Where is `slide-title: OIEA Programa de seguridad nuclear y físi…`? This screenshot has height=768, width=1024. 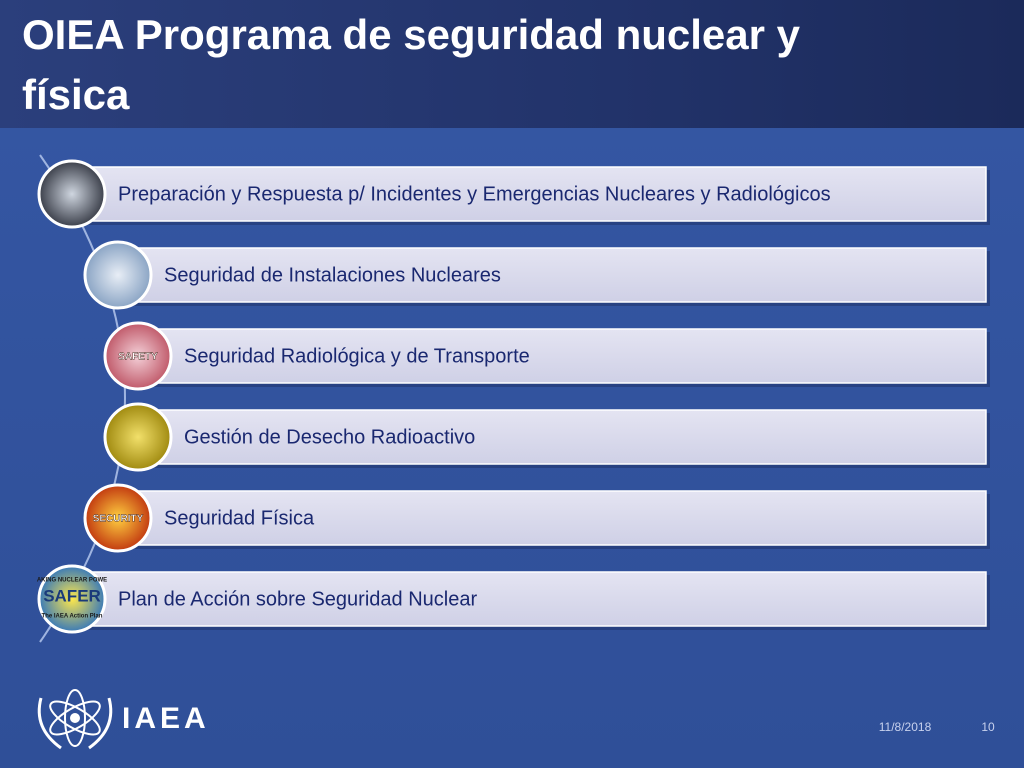 slide-title: OIEA Programa de seguridad nuclear y físi… is located at coordinates (411, 64).